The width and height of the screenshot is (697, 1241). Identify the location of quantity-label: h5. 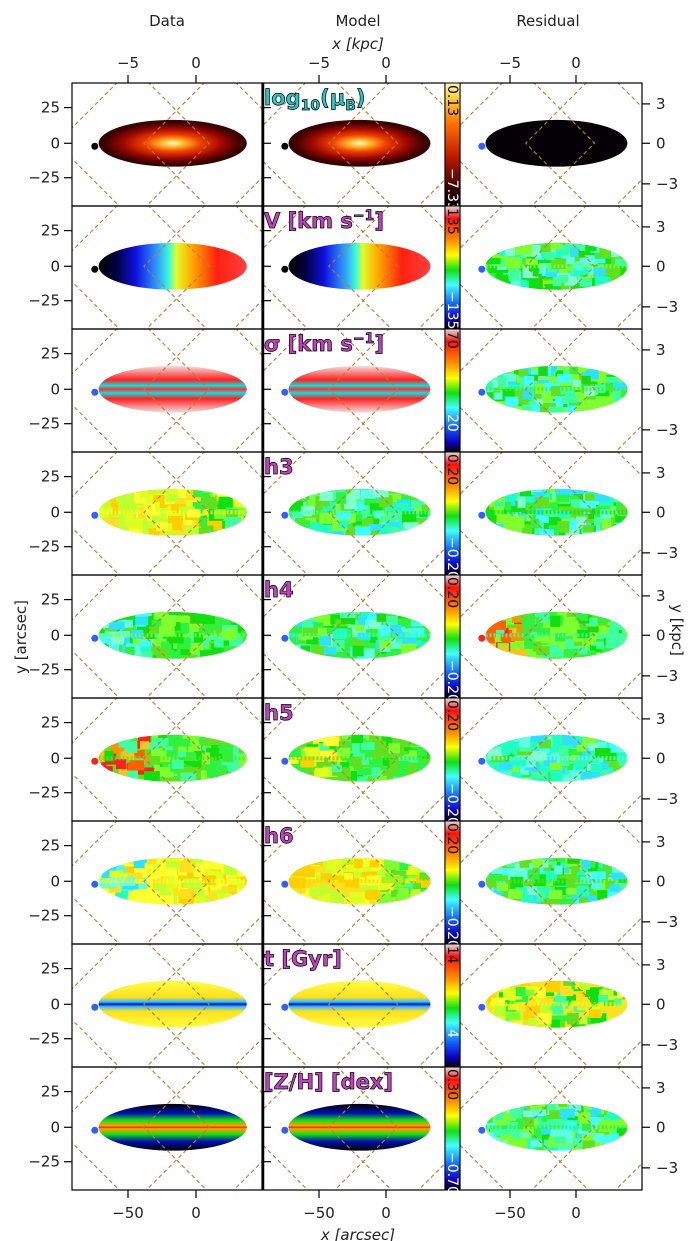
(279, 713).